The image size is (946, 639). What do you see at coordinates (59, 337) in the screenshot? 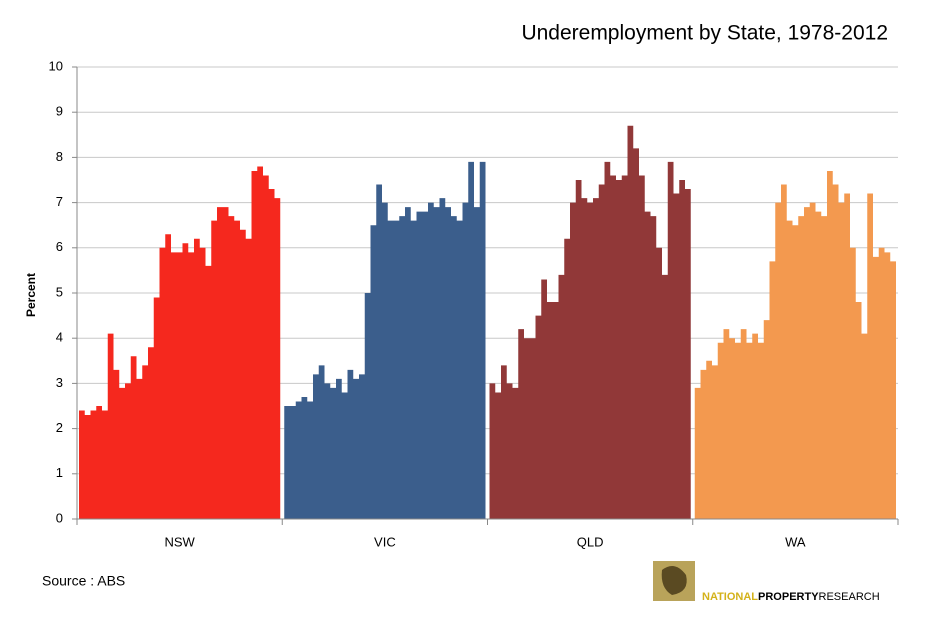
I see `y-tick-label: 4` at bounding box center [59, 337].